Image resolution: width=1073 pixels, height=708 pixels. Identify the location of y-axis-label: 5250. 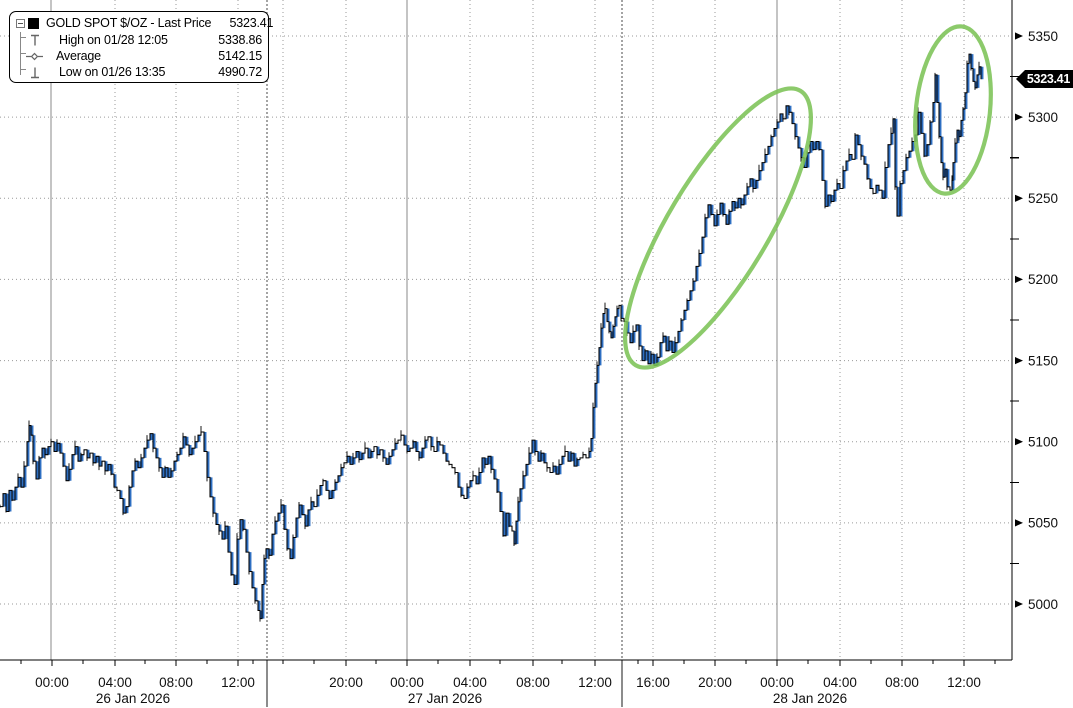
(1043, 198).